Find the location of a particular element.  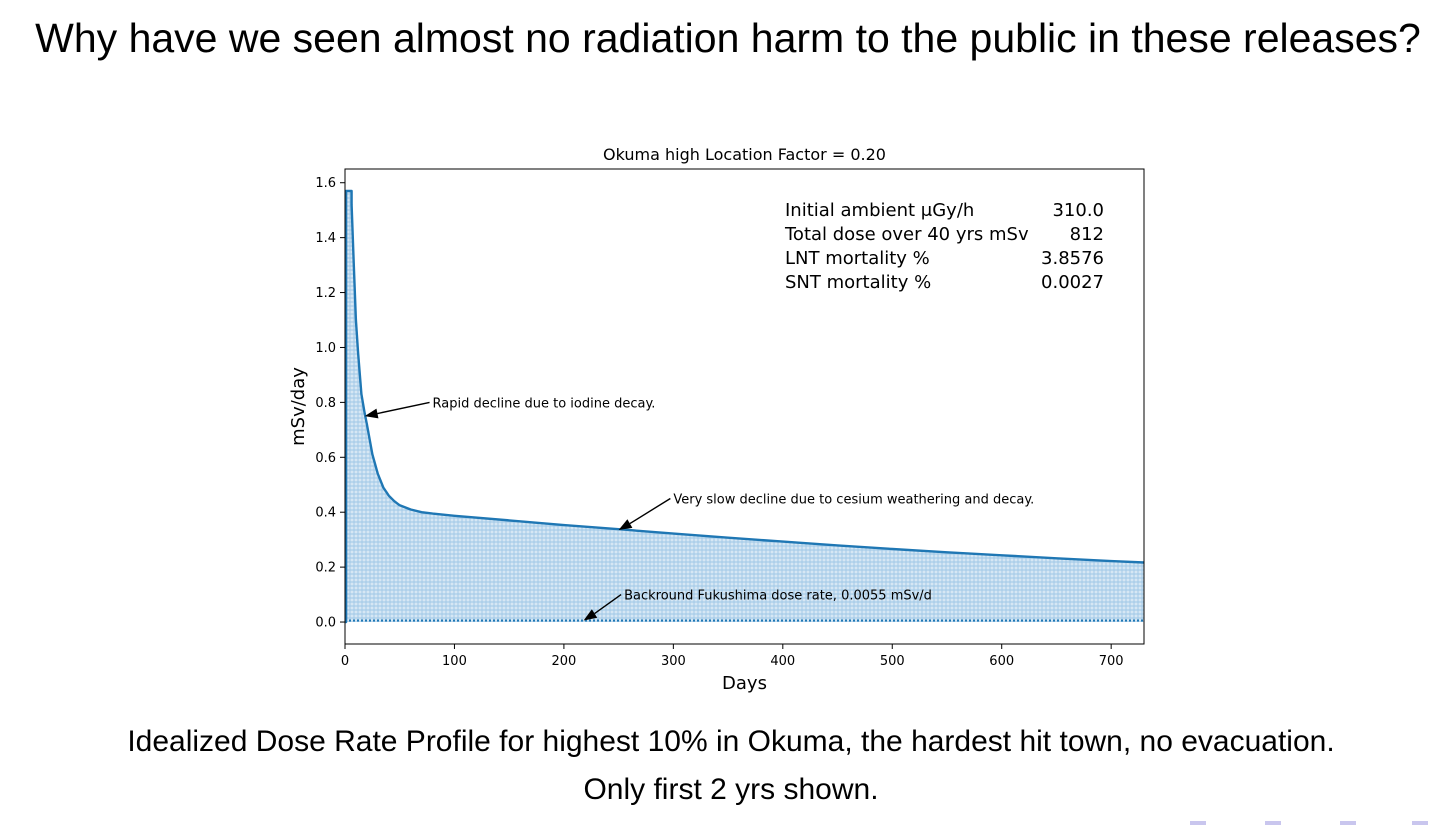

stat-label: LNT mortality % is located at coordinates (857, 258).